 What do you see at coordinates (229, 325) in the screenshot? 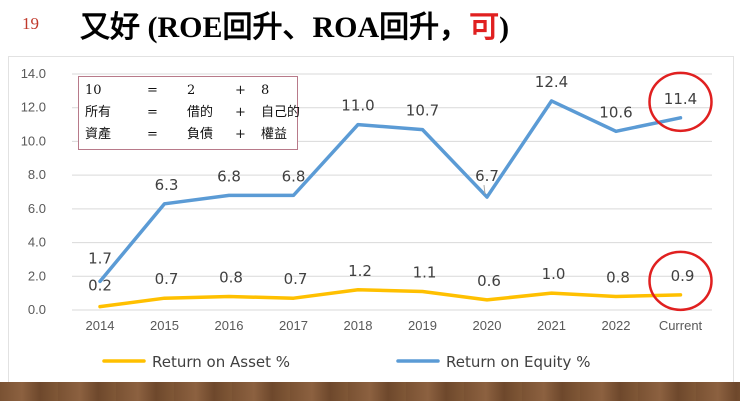
I see `x-tick-label: 2016` at bounding box center [229, 325].